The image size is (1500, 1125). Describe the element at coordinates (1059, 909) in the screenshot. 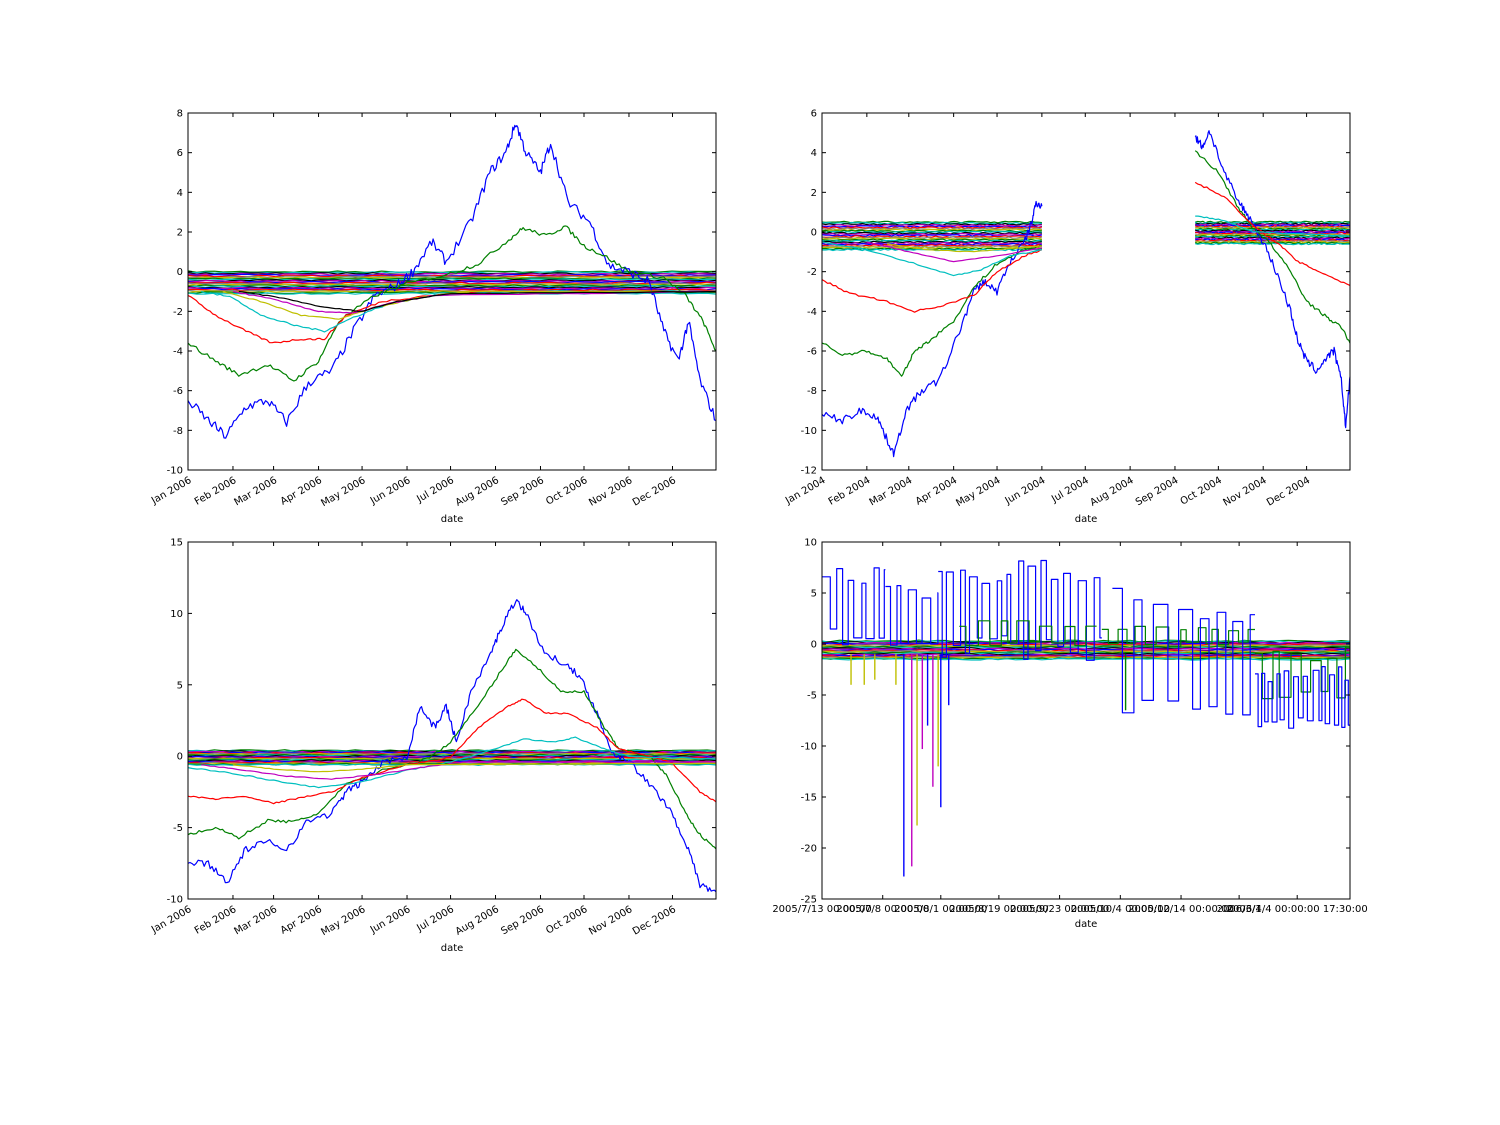

I see `x-tick-label: 2005/9/23 00:00:00` at that location.